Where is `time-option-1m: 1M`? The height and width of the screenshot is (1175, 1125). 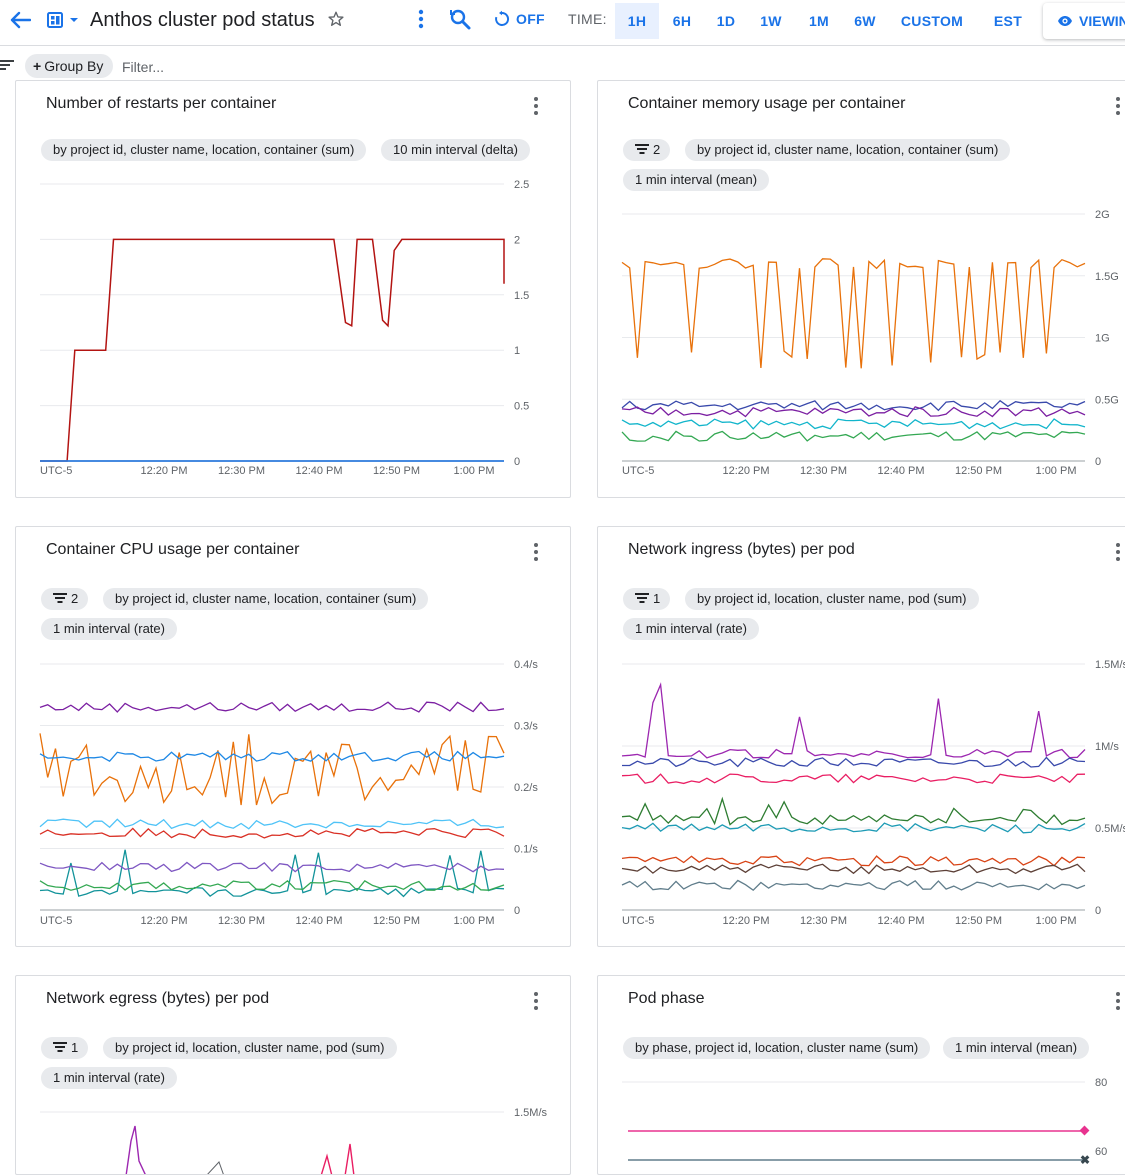 time-option-1m: 1M is located at coordinates (819, 21).